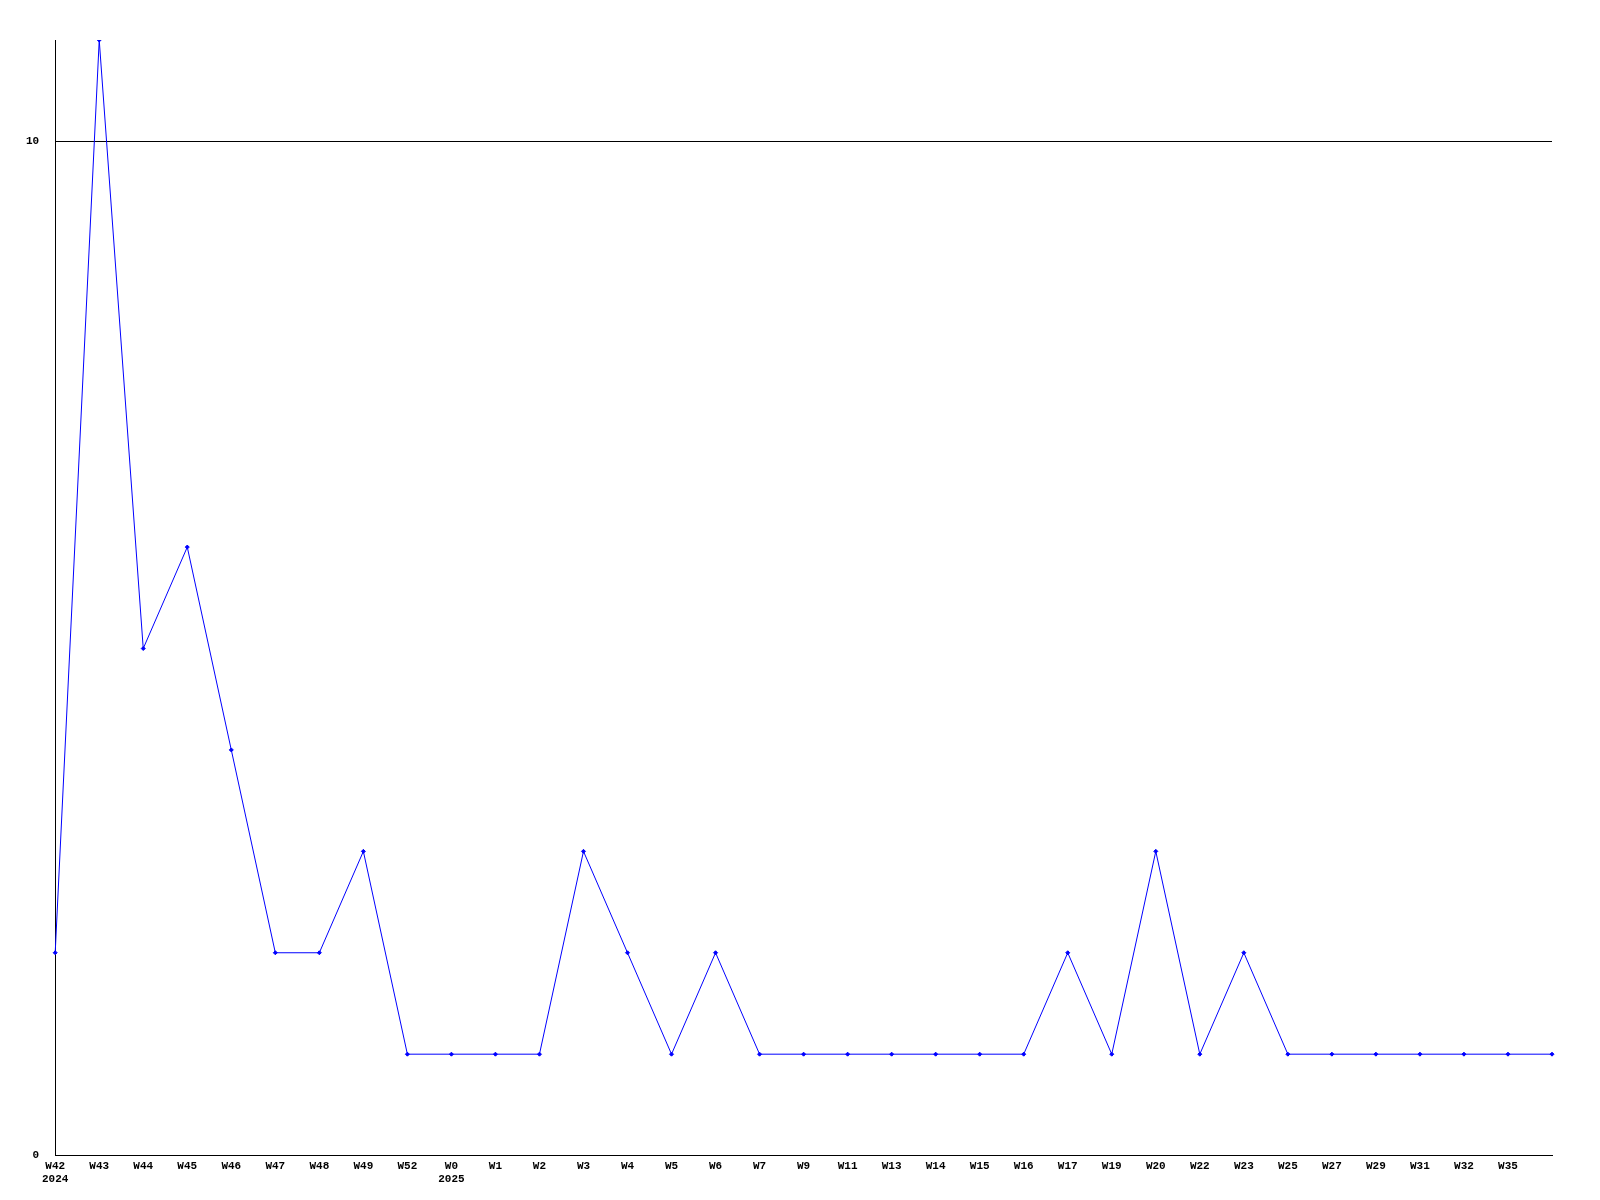  Describe the element at coordinates (935, 1165) in the screenshot. I see `x-tick-label: W14` at that location.